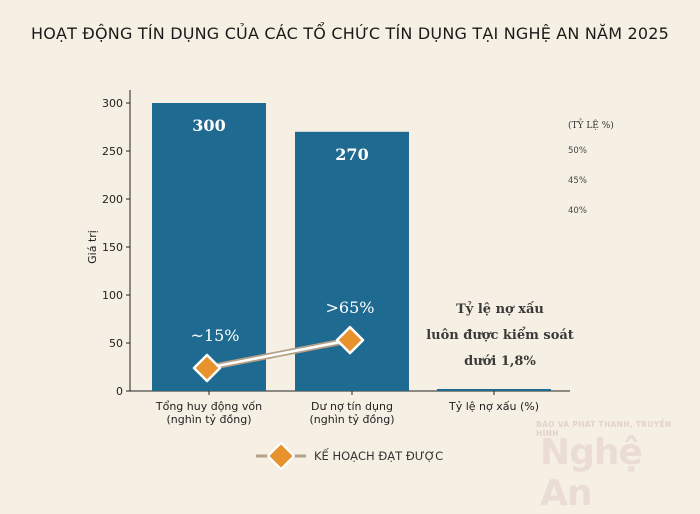  I want to click on annotation-line: dưới 1,8%, so click(500, 361).